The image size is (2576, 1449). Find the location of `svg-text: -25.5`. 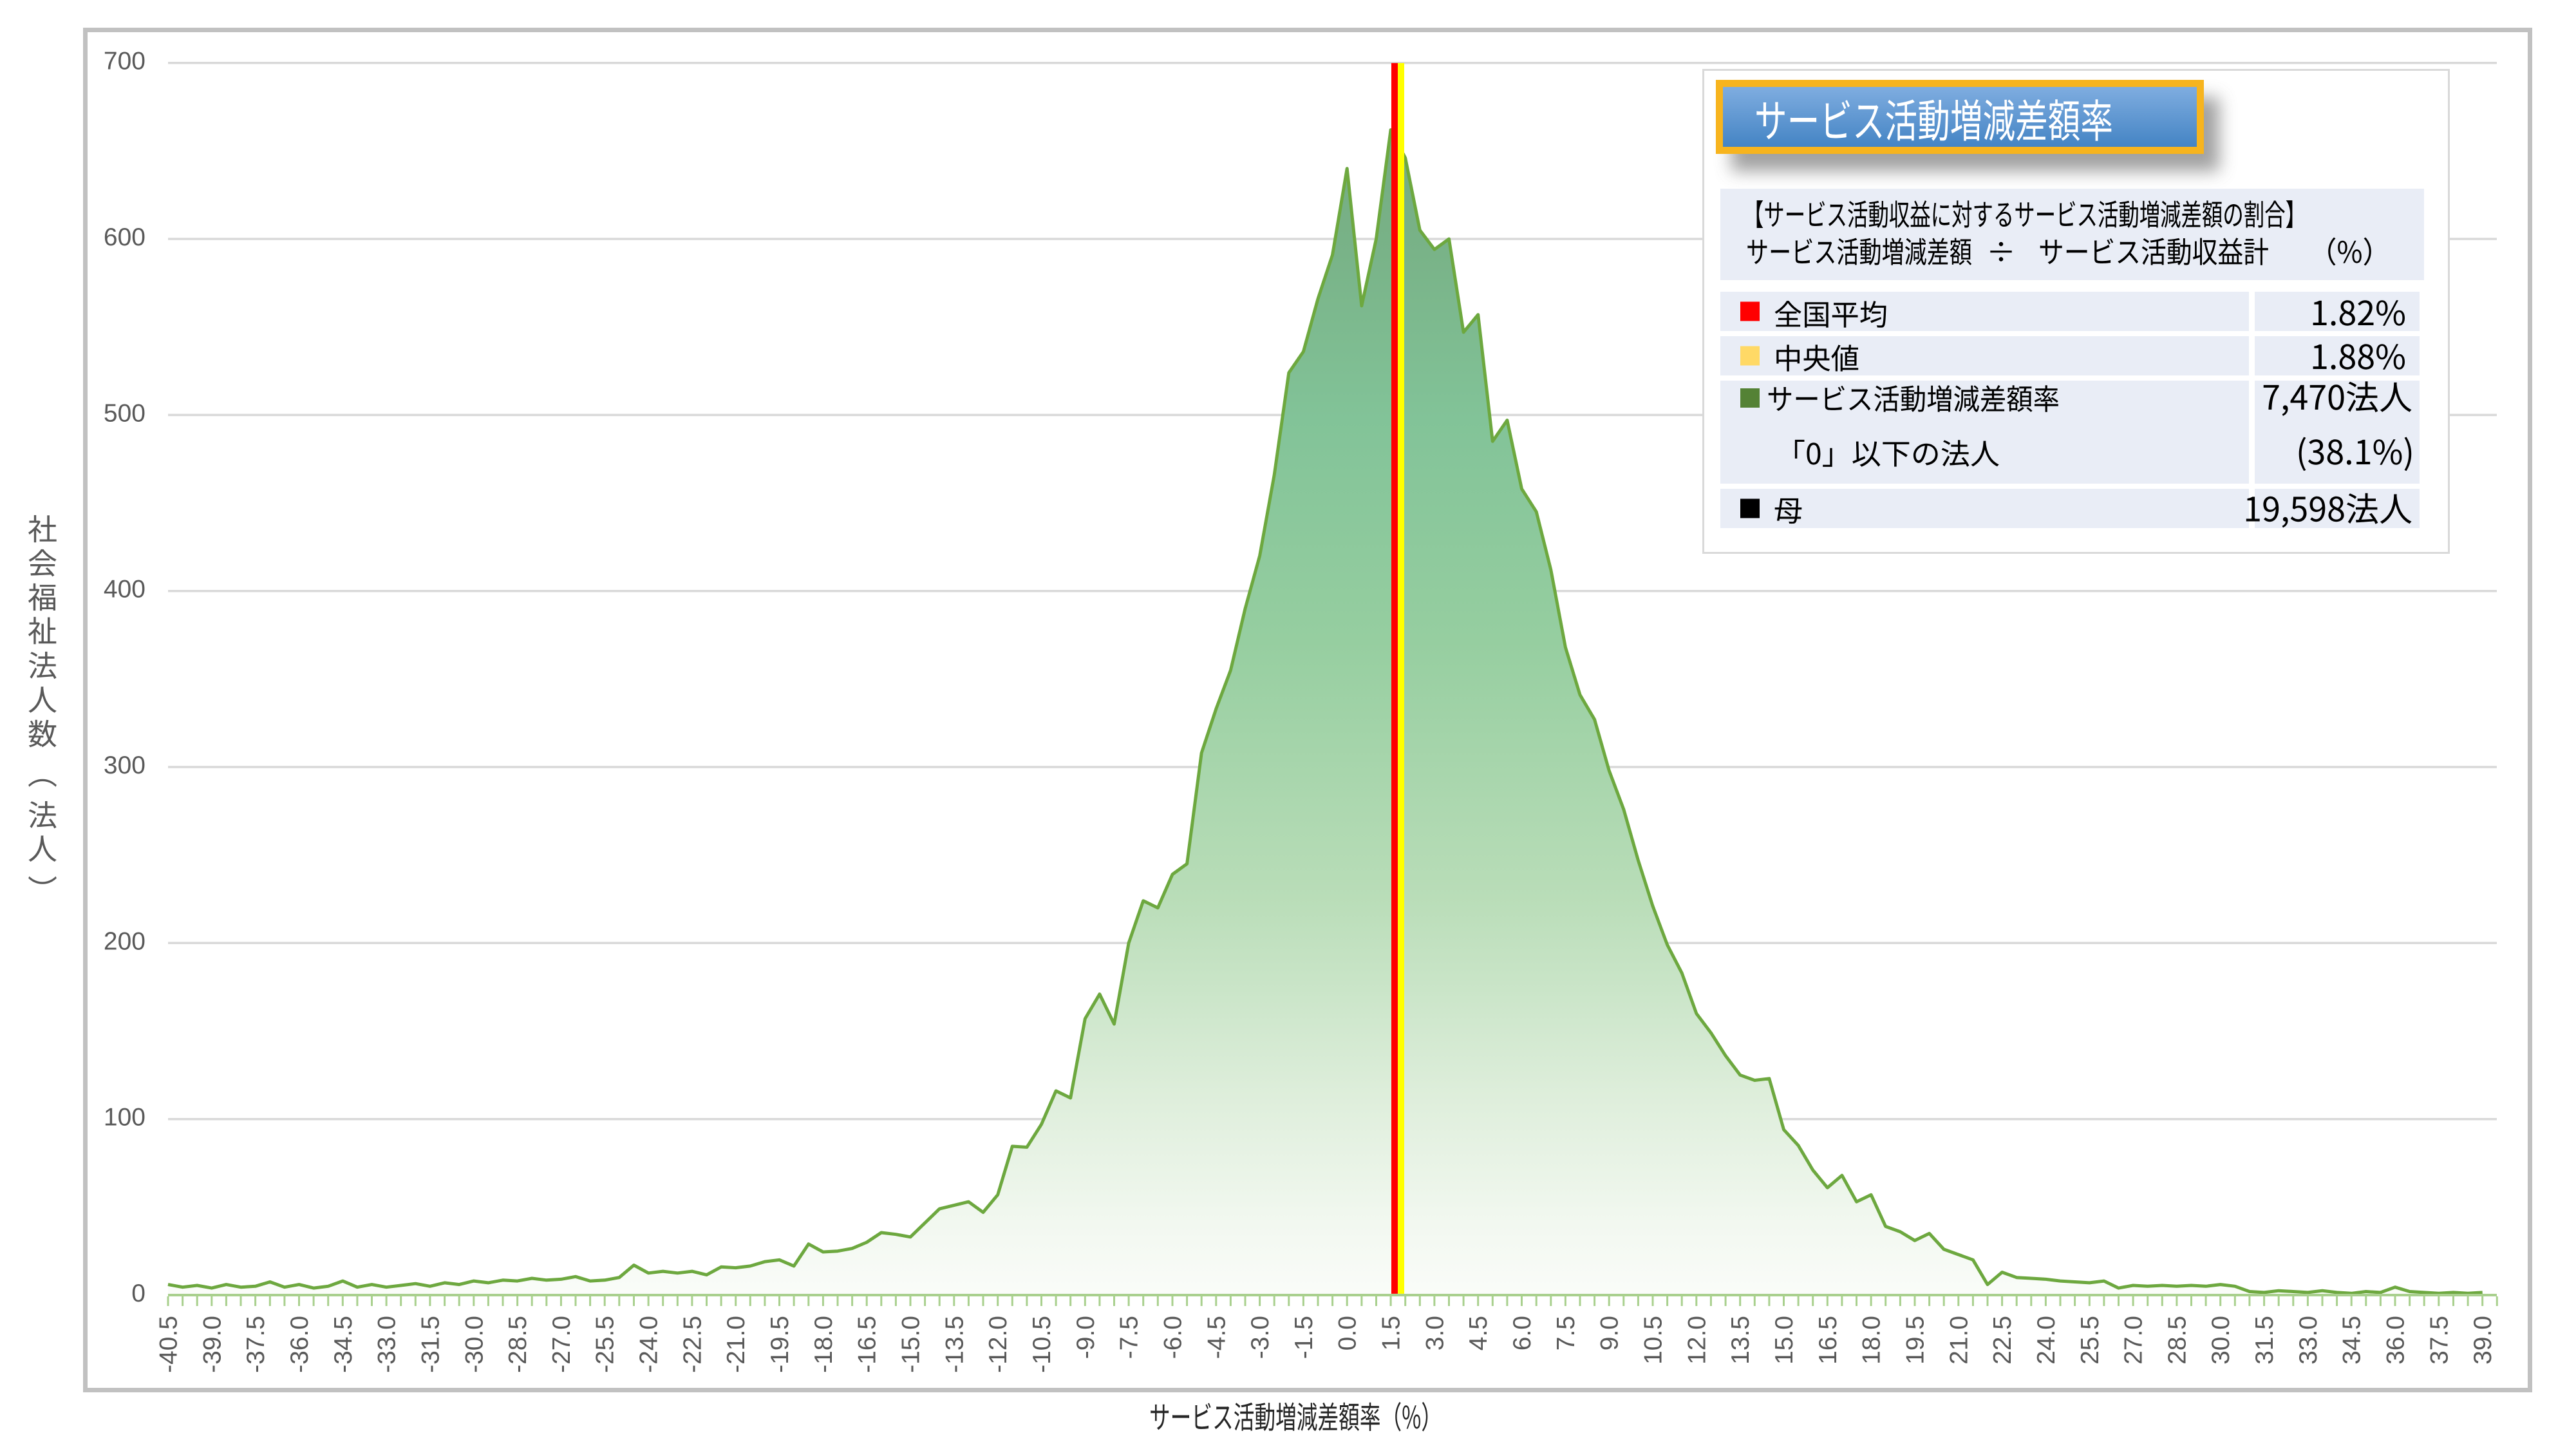

svg-text: -25.5 is located at coordinates (605, 1345).